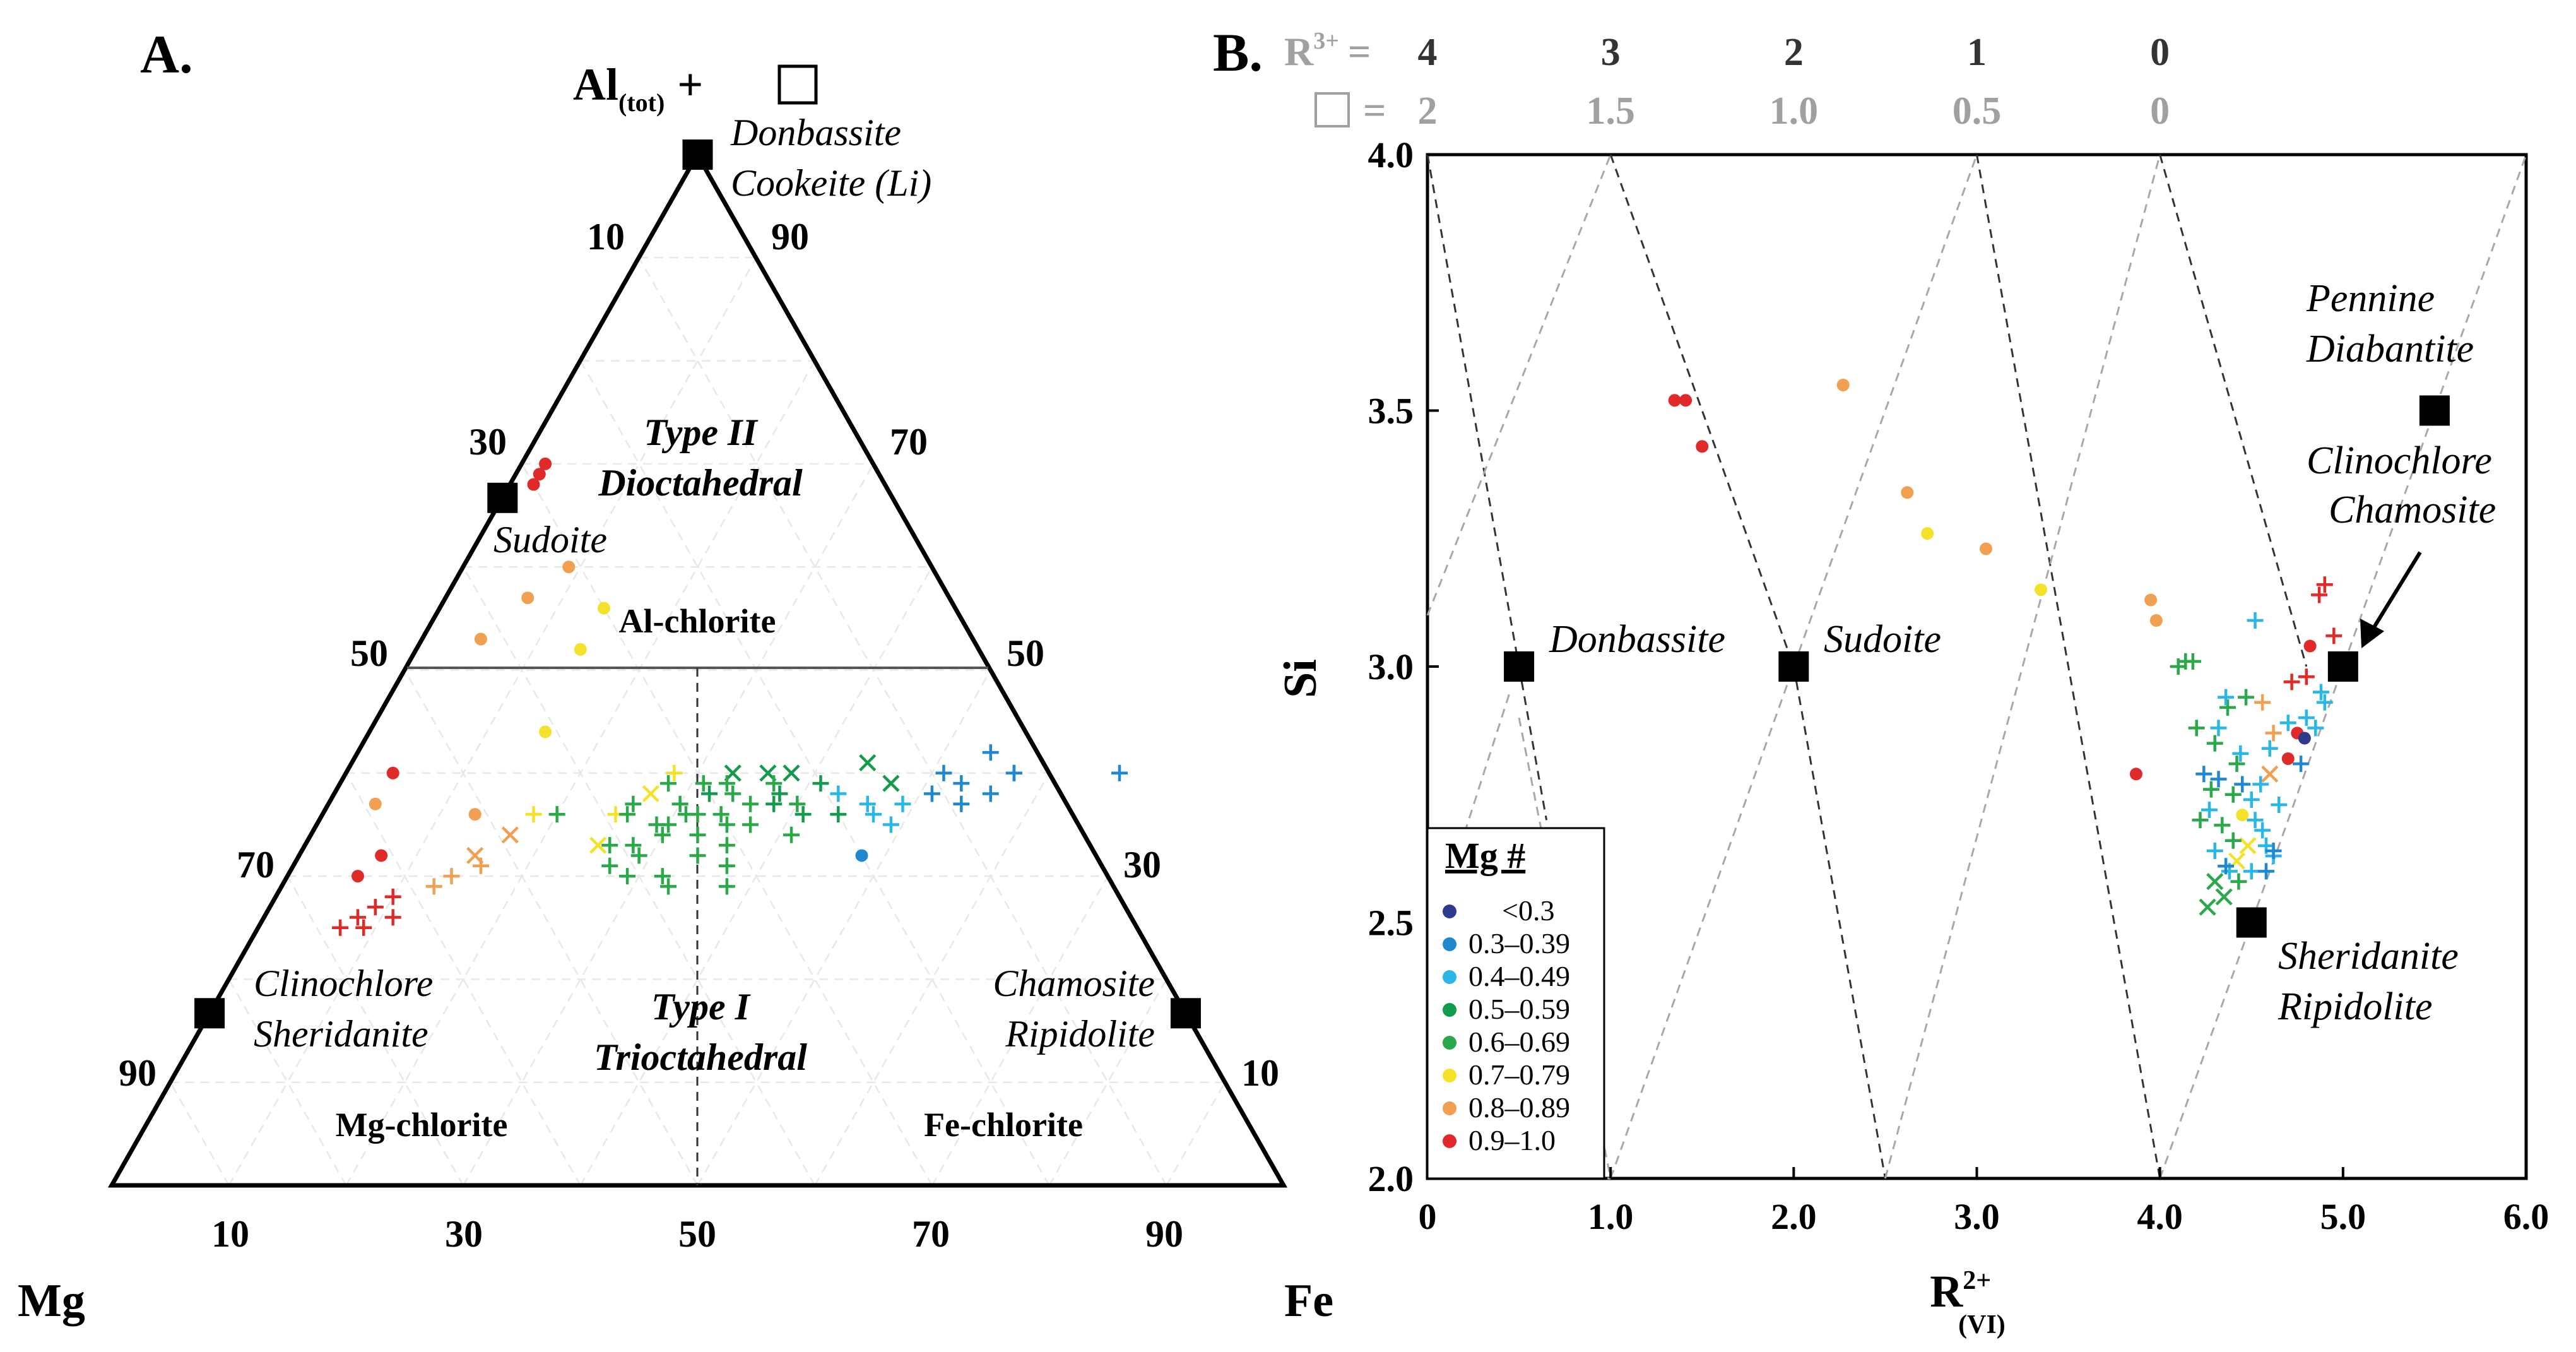  Describe the element at coordinates (1794, 82) in the screenshot. I see `top-axis-labels: 4 2 3 1.5 2 1.0 1 0.5 0 0` at that location.